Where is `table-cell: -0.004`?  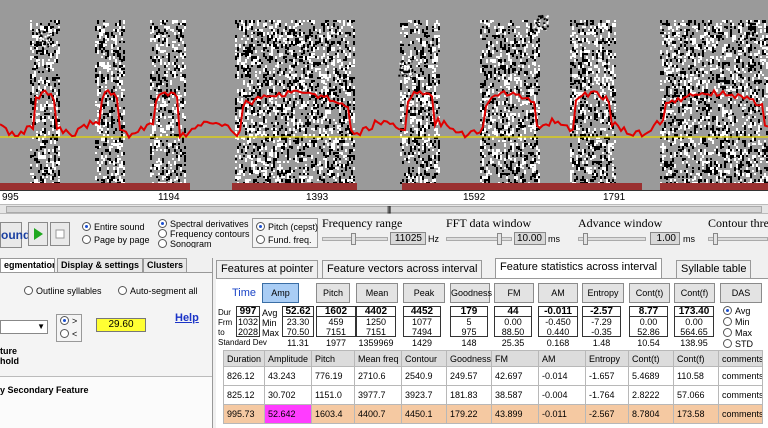
table-cell: -0.004 is located at coordinates (562, 395).